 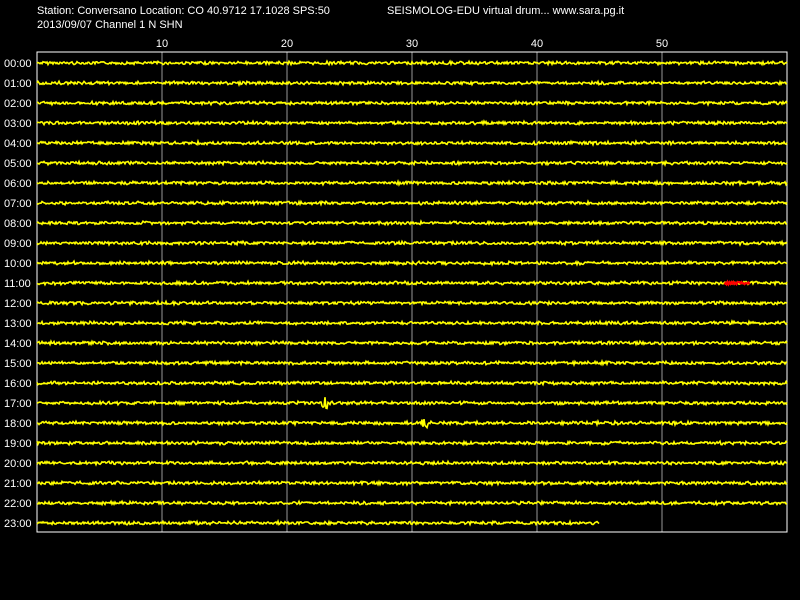 I want to click on row-label-1400: 14:00, so click(x=18, y=344).